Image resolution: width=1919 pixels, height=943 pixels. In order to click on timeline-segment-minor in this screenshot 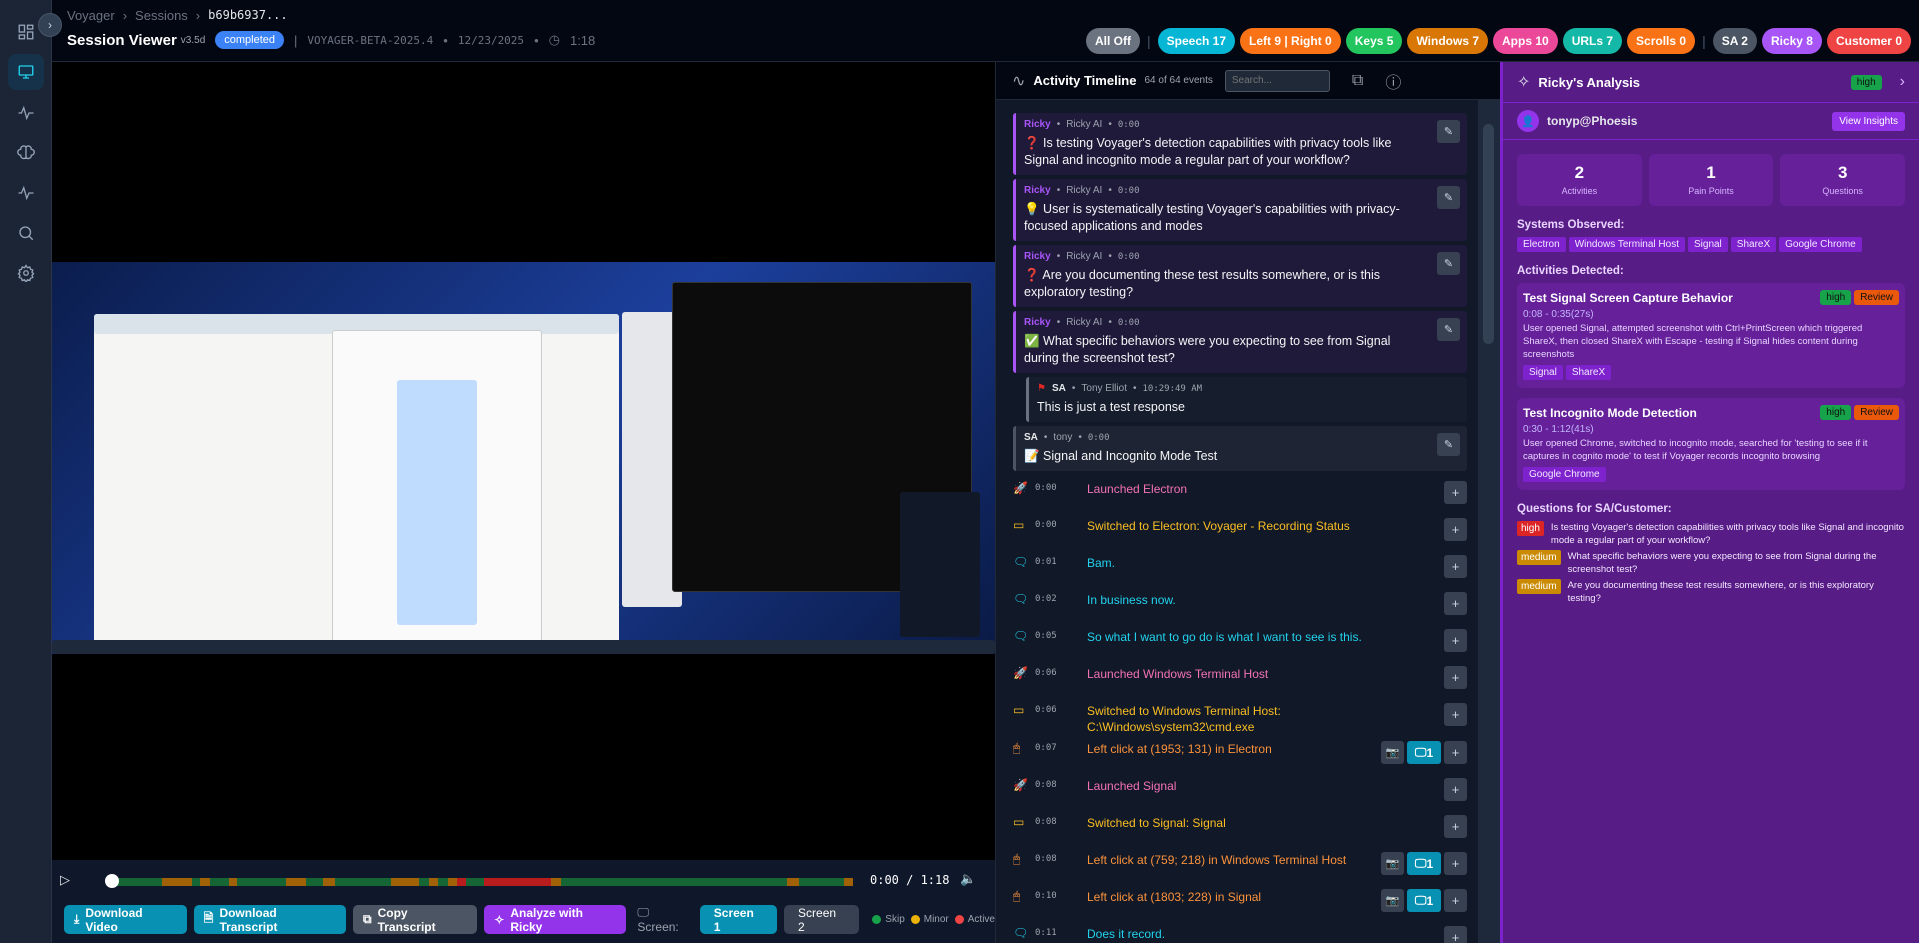, I will do `click(296, 882)`.